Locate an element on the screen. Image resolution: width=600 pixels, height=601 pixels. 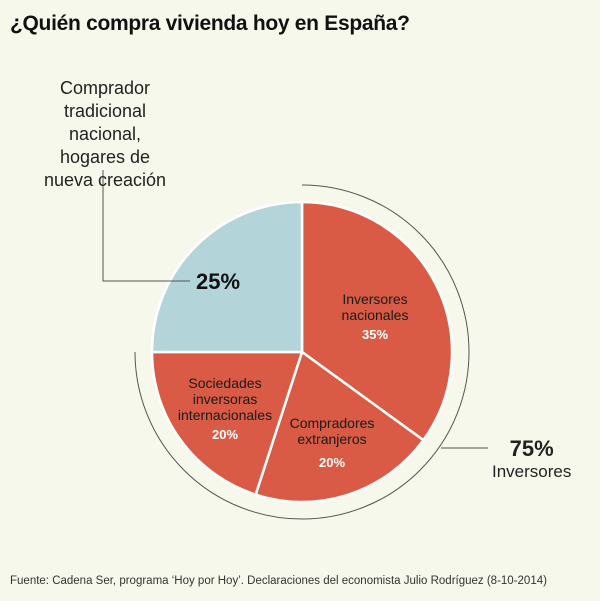
investors-total-annotation: 75% Inversores is located at coordinates (531, 459).